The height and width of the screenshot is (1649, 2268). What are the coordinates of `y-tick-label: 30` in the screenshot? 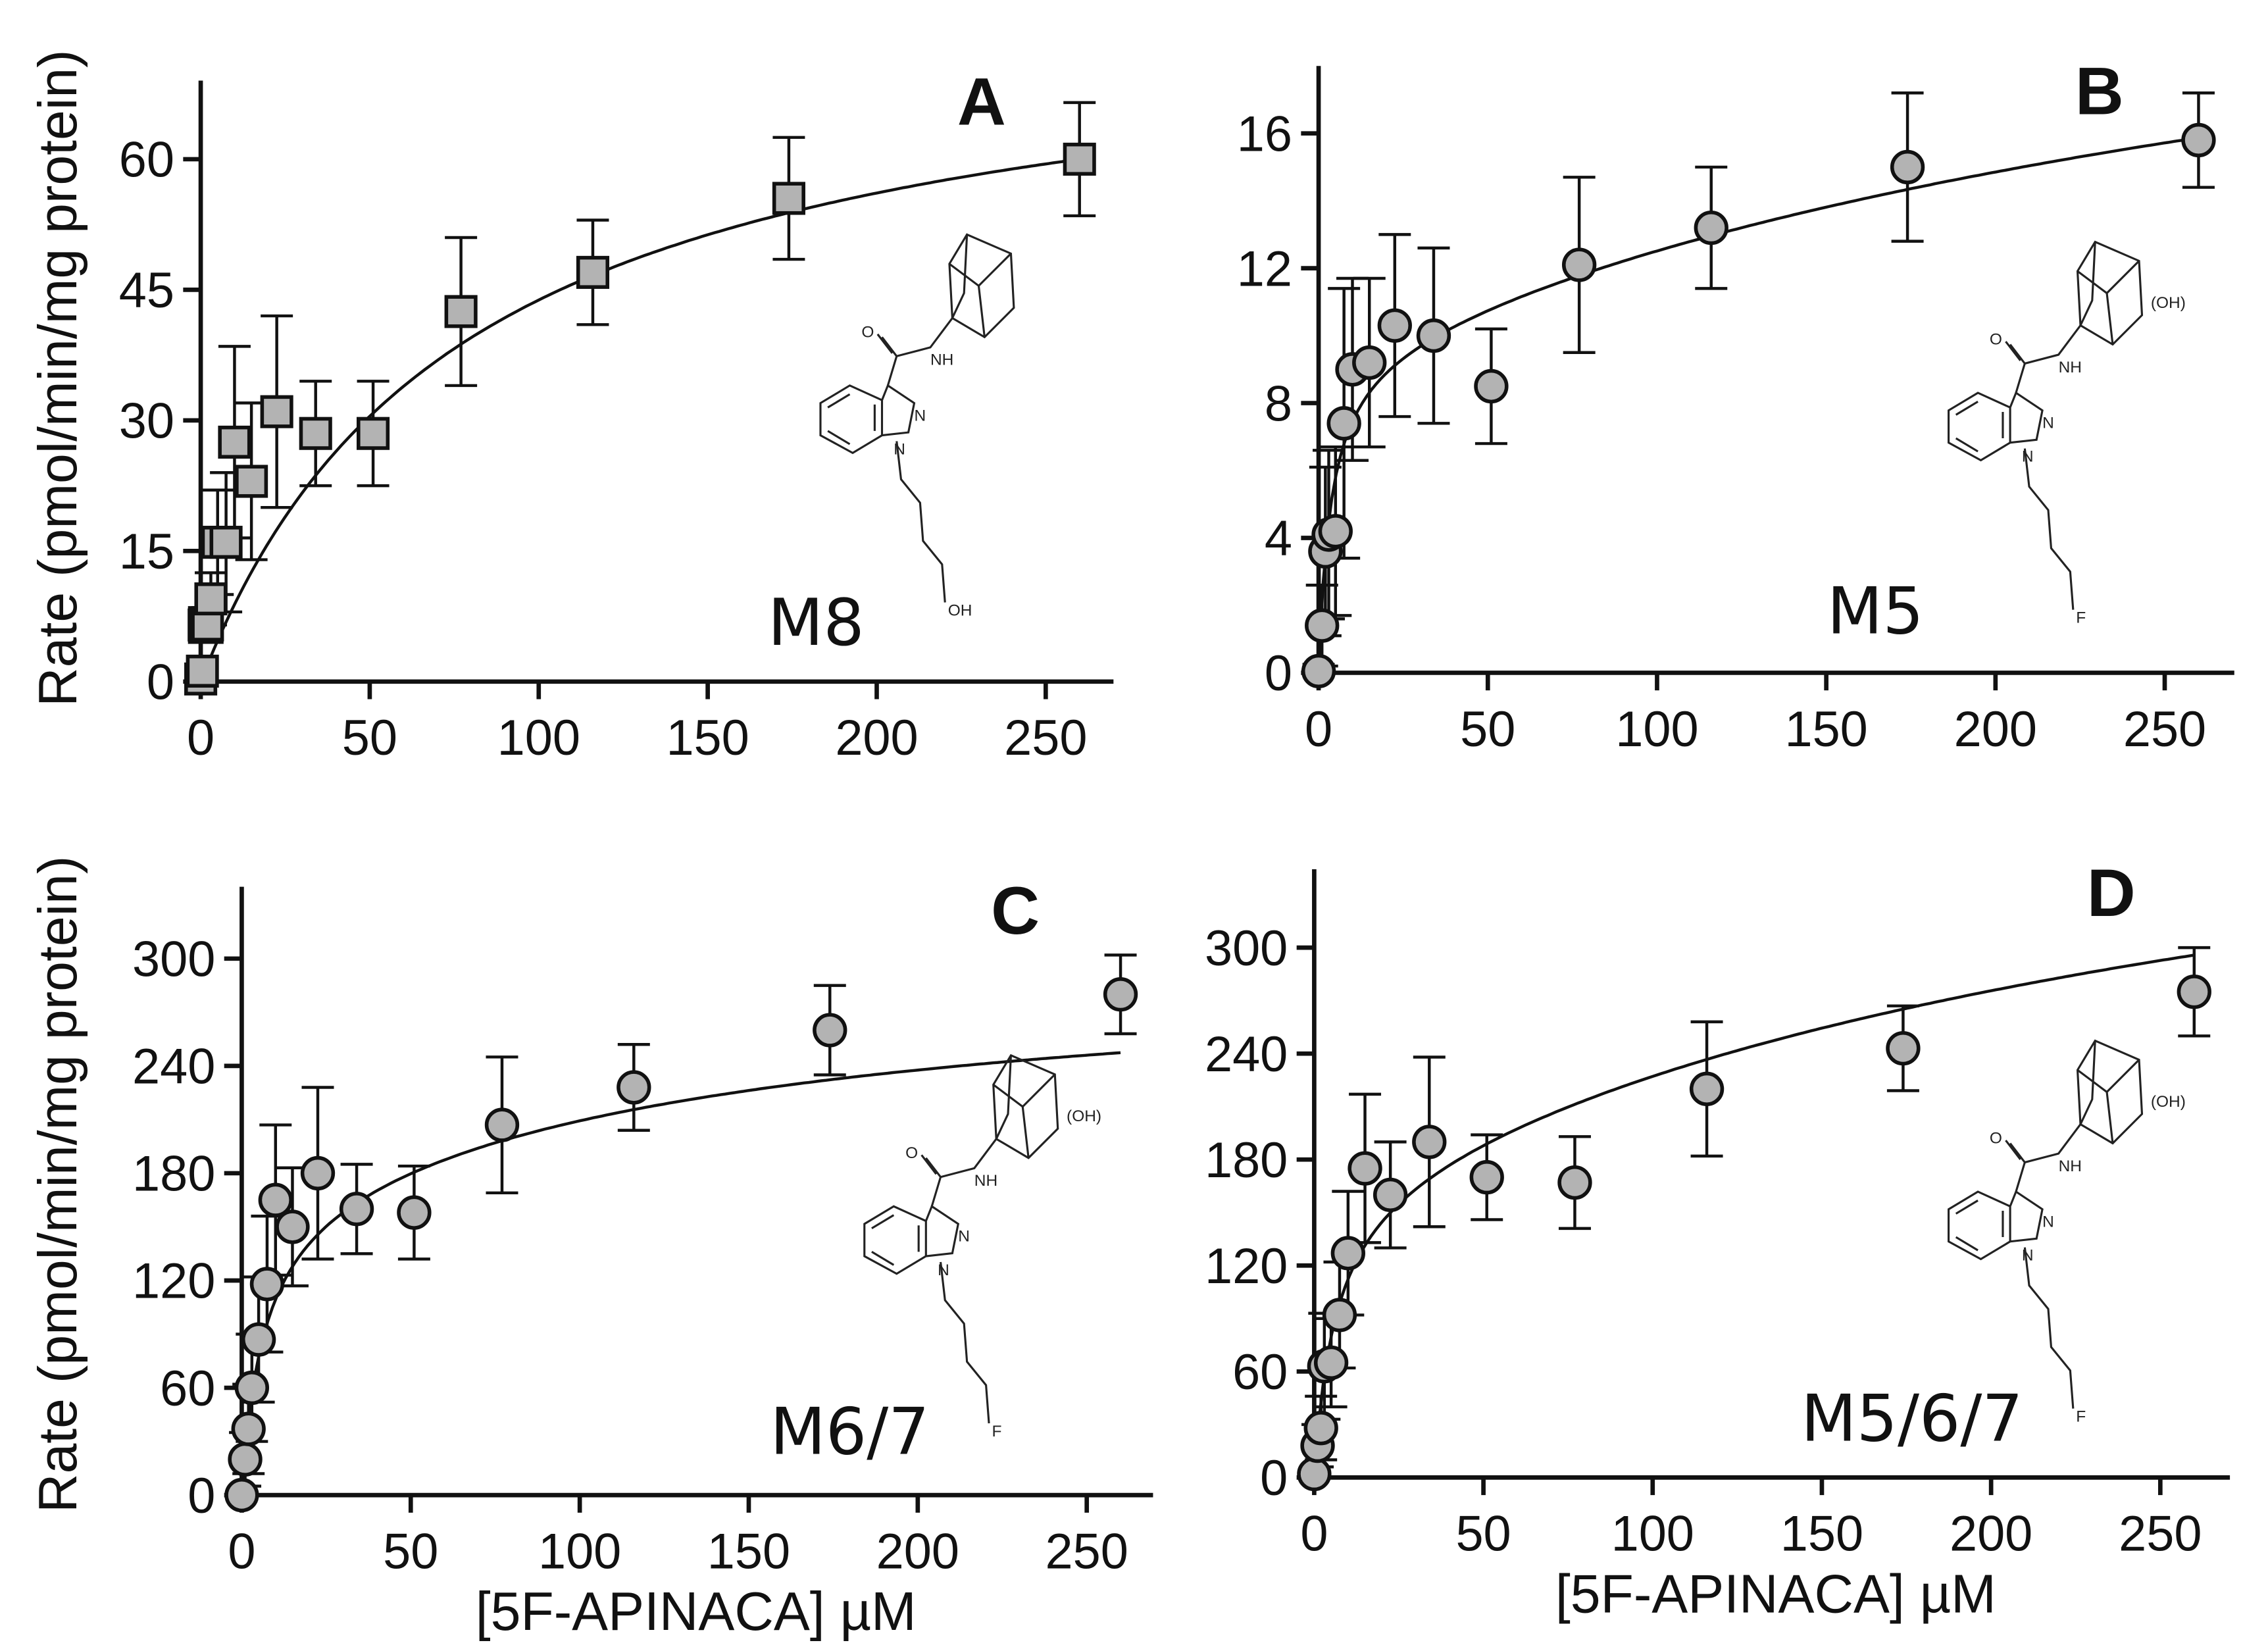 It's located at (146, 421).